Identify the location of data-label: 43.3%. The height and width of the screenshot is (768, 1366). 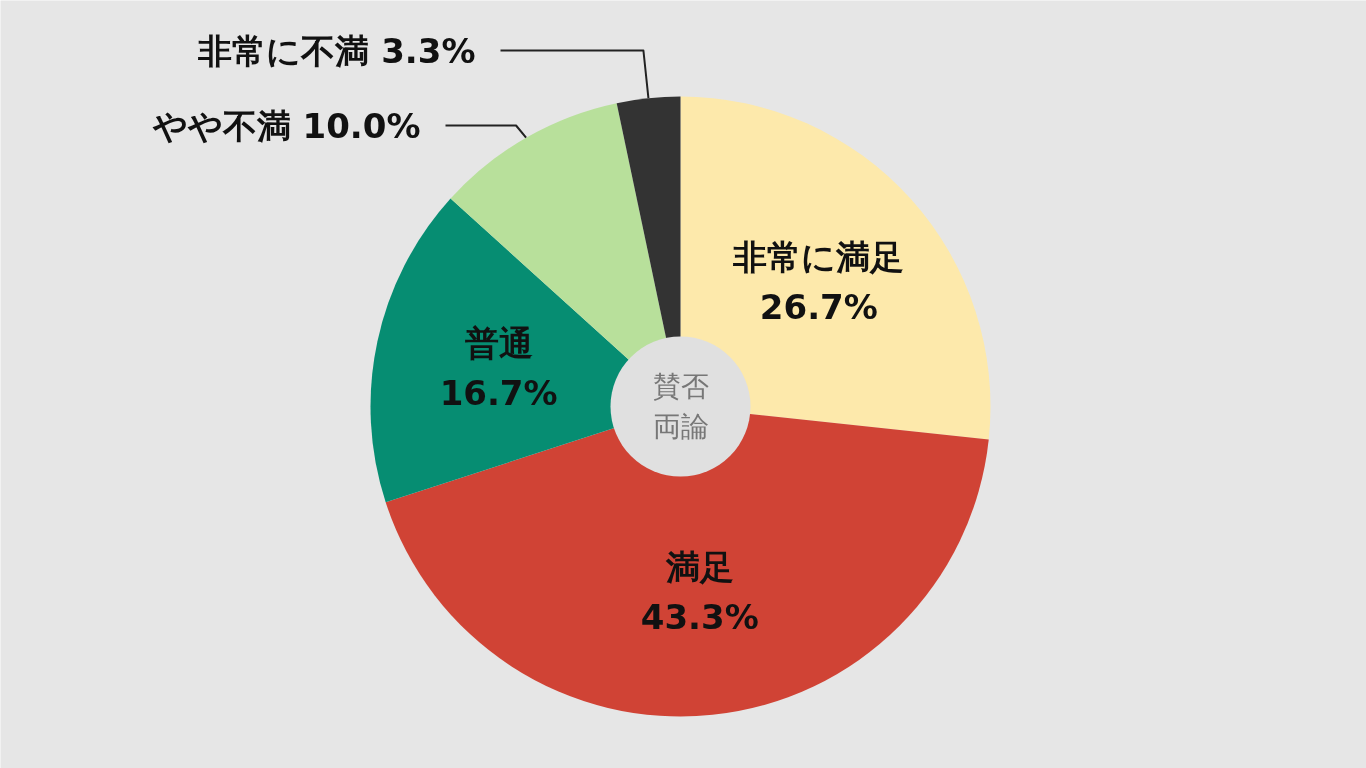
(699, 616).